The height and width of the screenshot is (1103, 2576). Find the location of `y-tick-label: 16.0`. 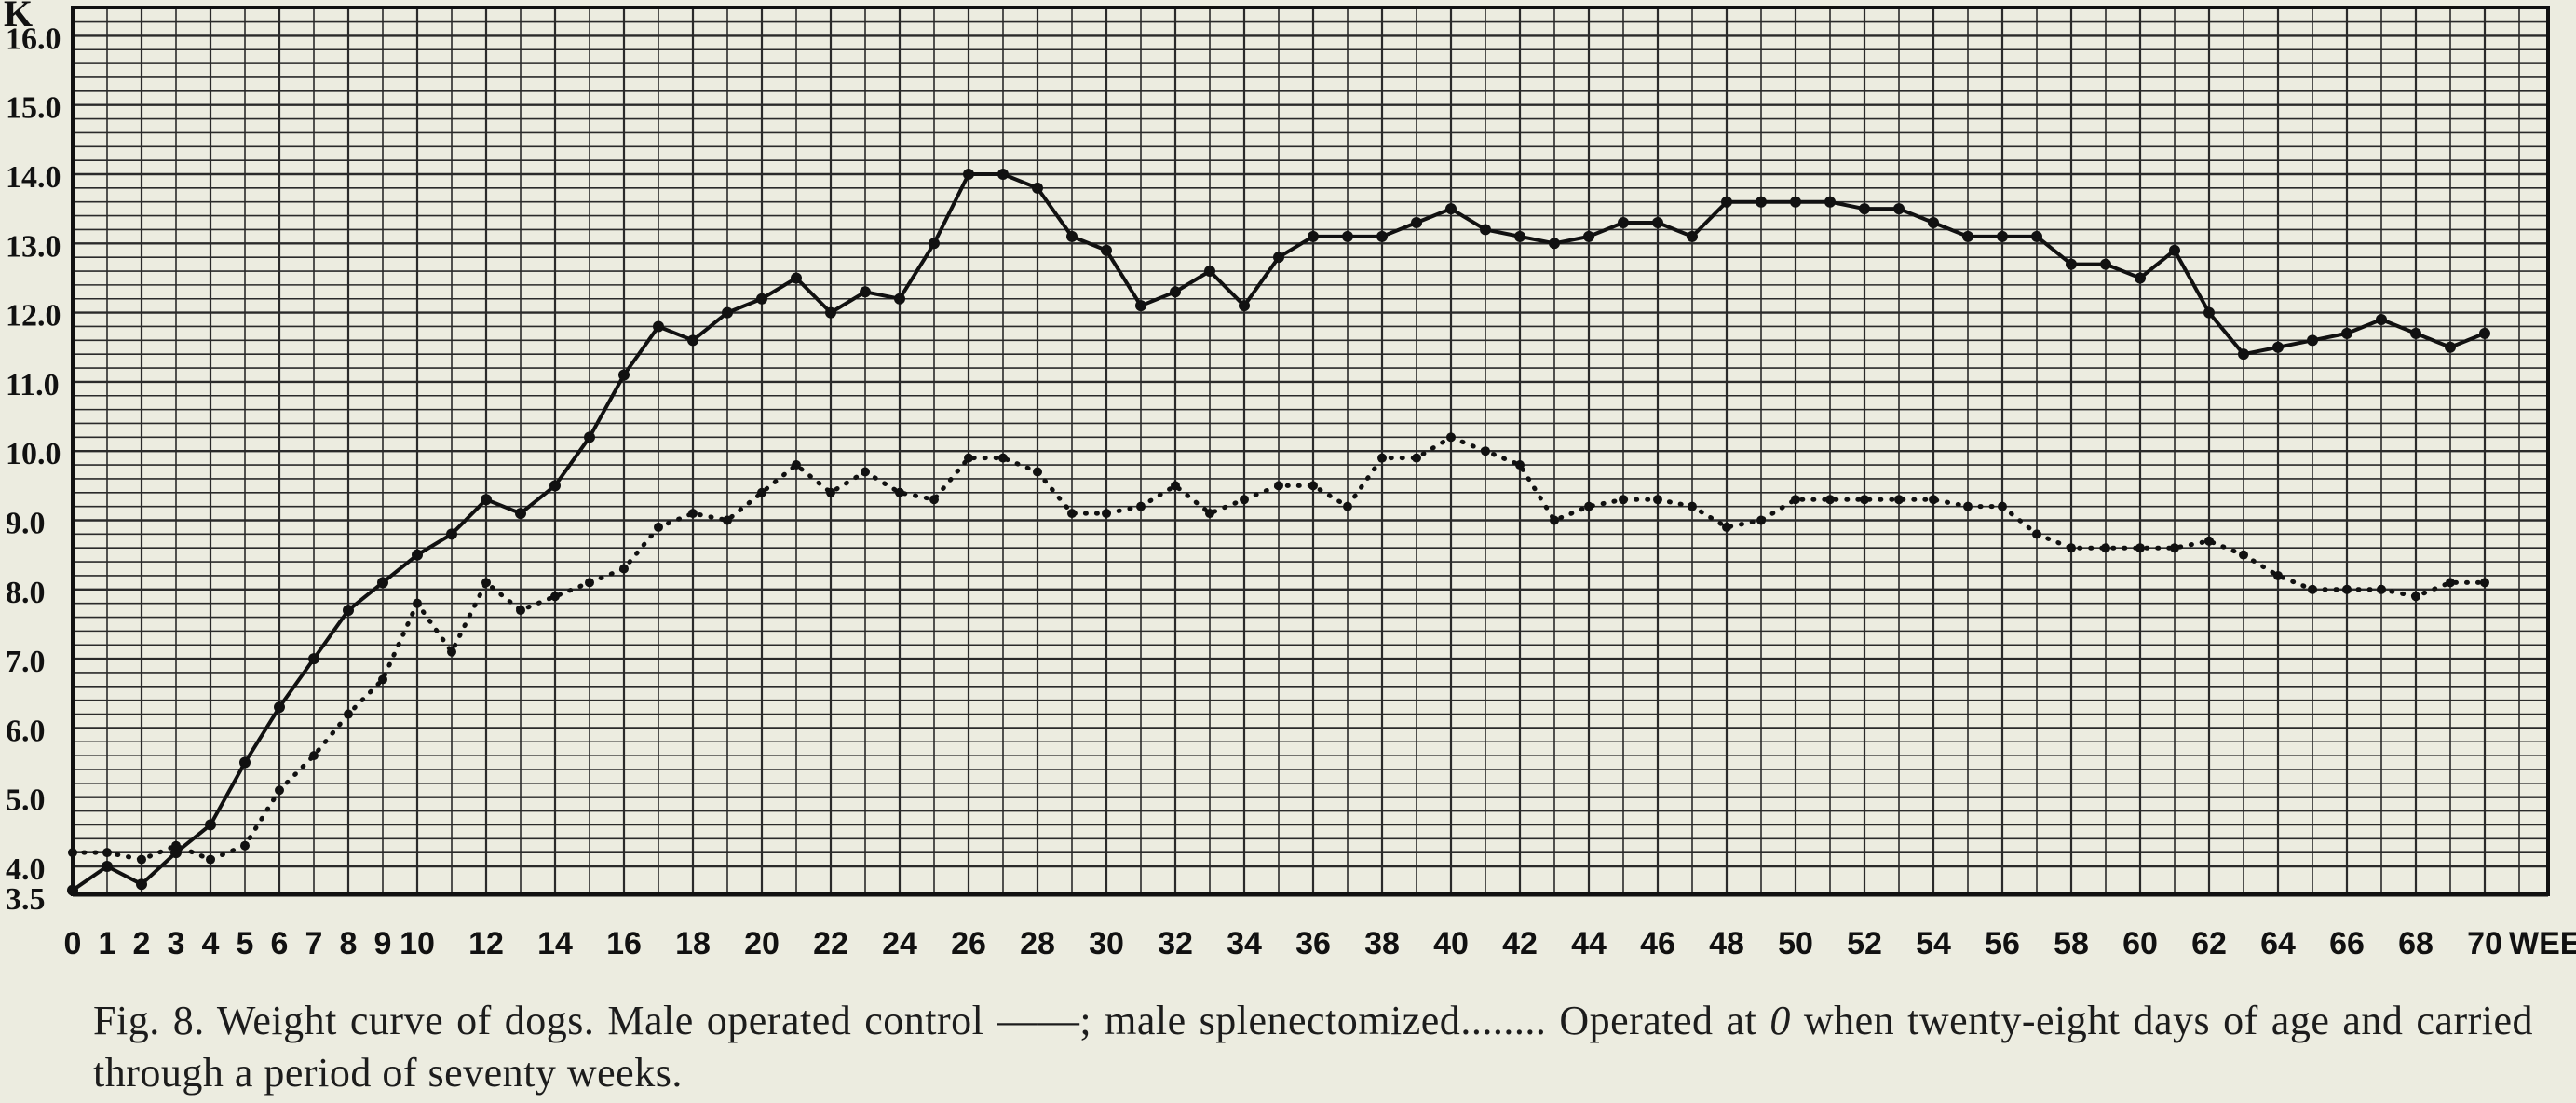

y-tick-label: 16.0 is located at coordinates (33, 38).